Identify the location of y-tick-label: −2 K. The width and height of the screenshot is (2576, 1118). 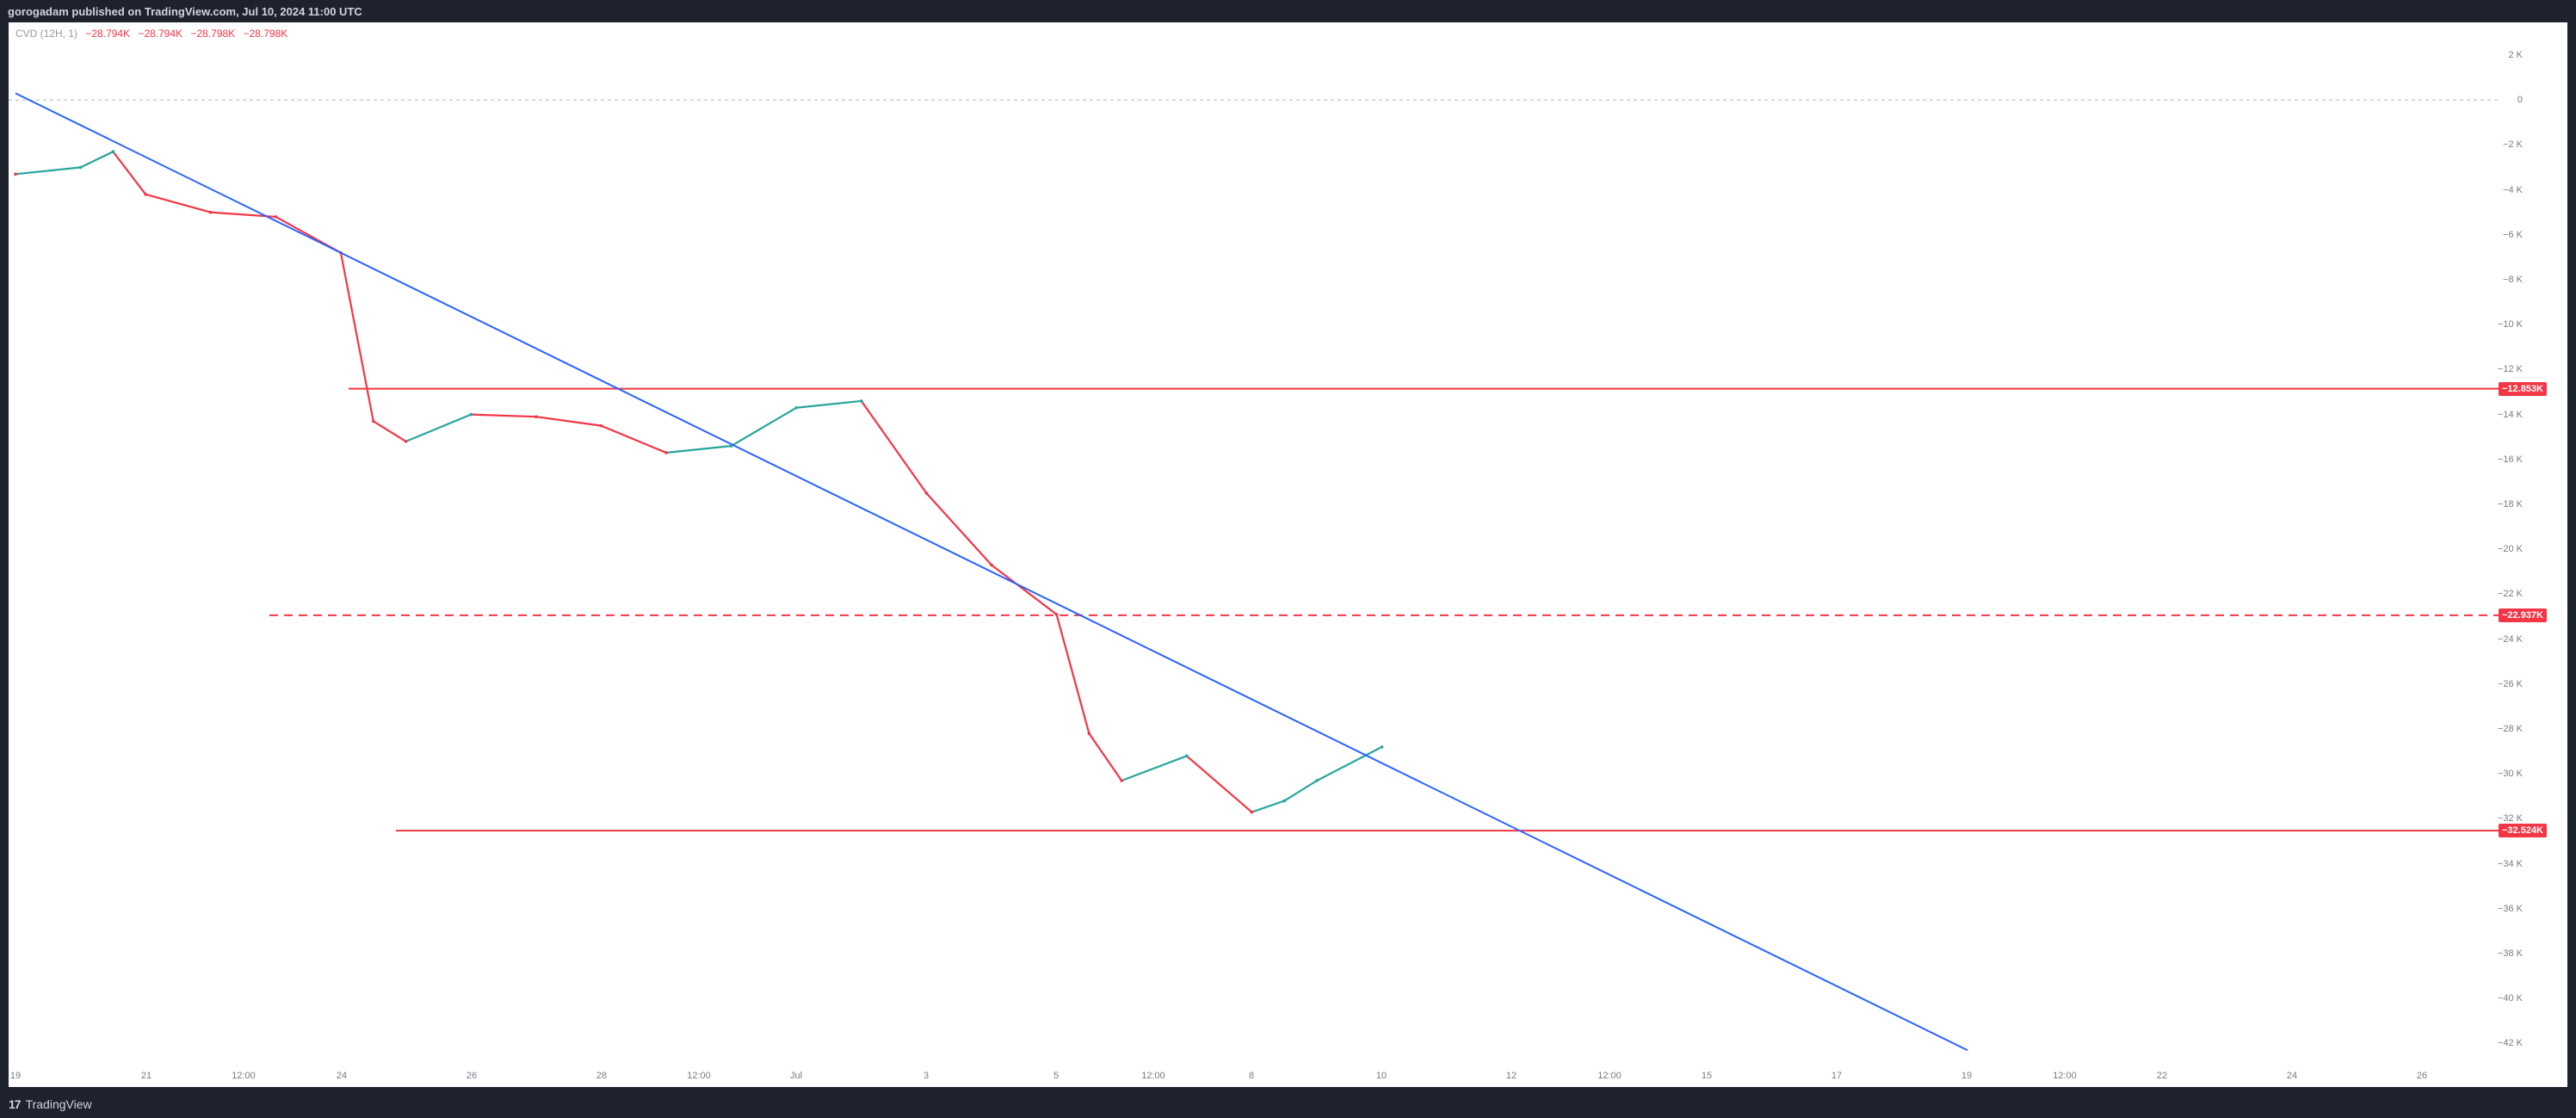
(2513, 145).